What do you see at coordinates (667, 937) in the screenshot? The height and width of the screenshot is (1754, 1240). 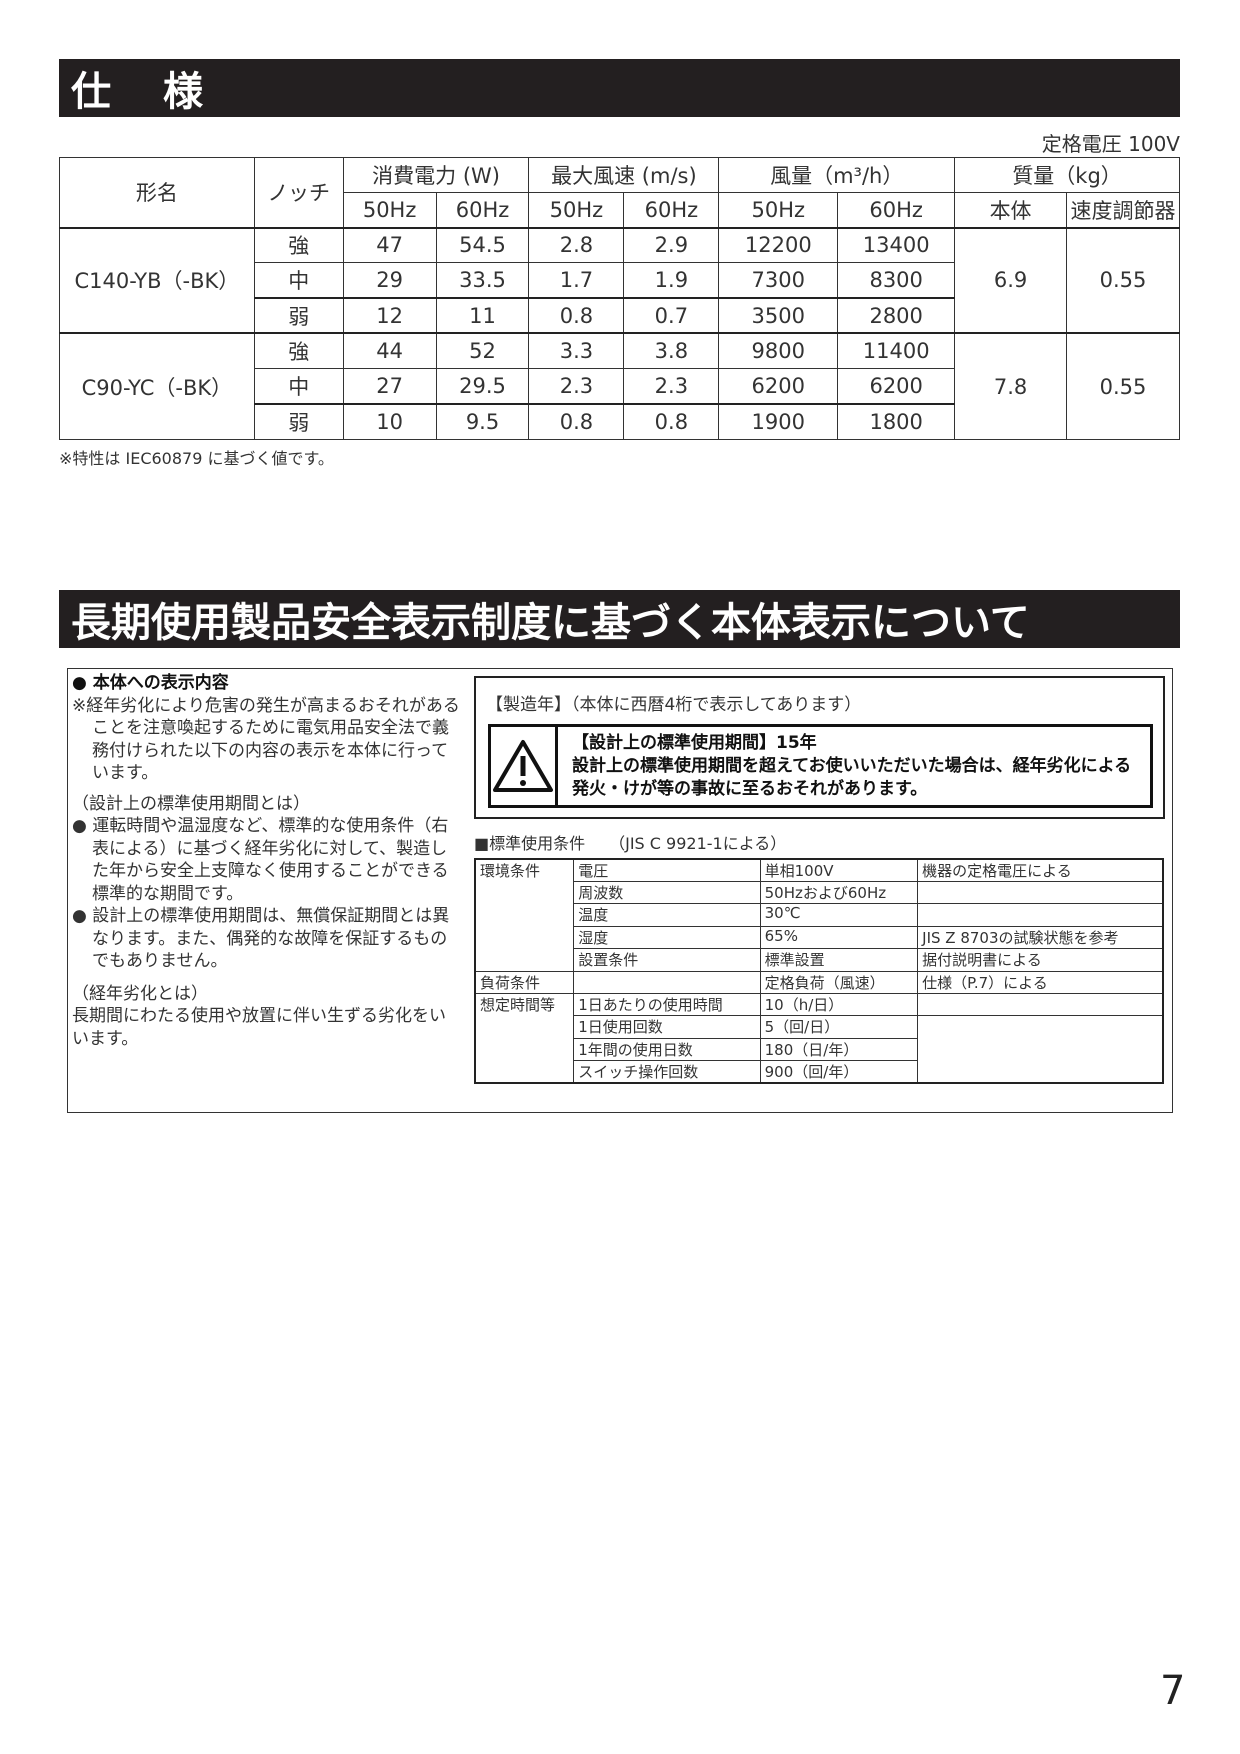 I see `condition-item: 湿度` at bounding box center [667, 937].